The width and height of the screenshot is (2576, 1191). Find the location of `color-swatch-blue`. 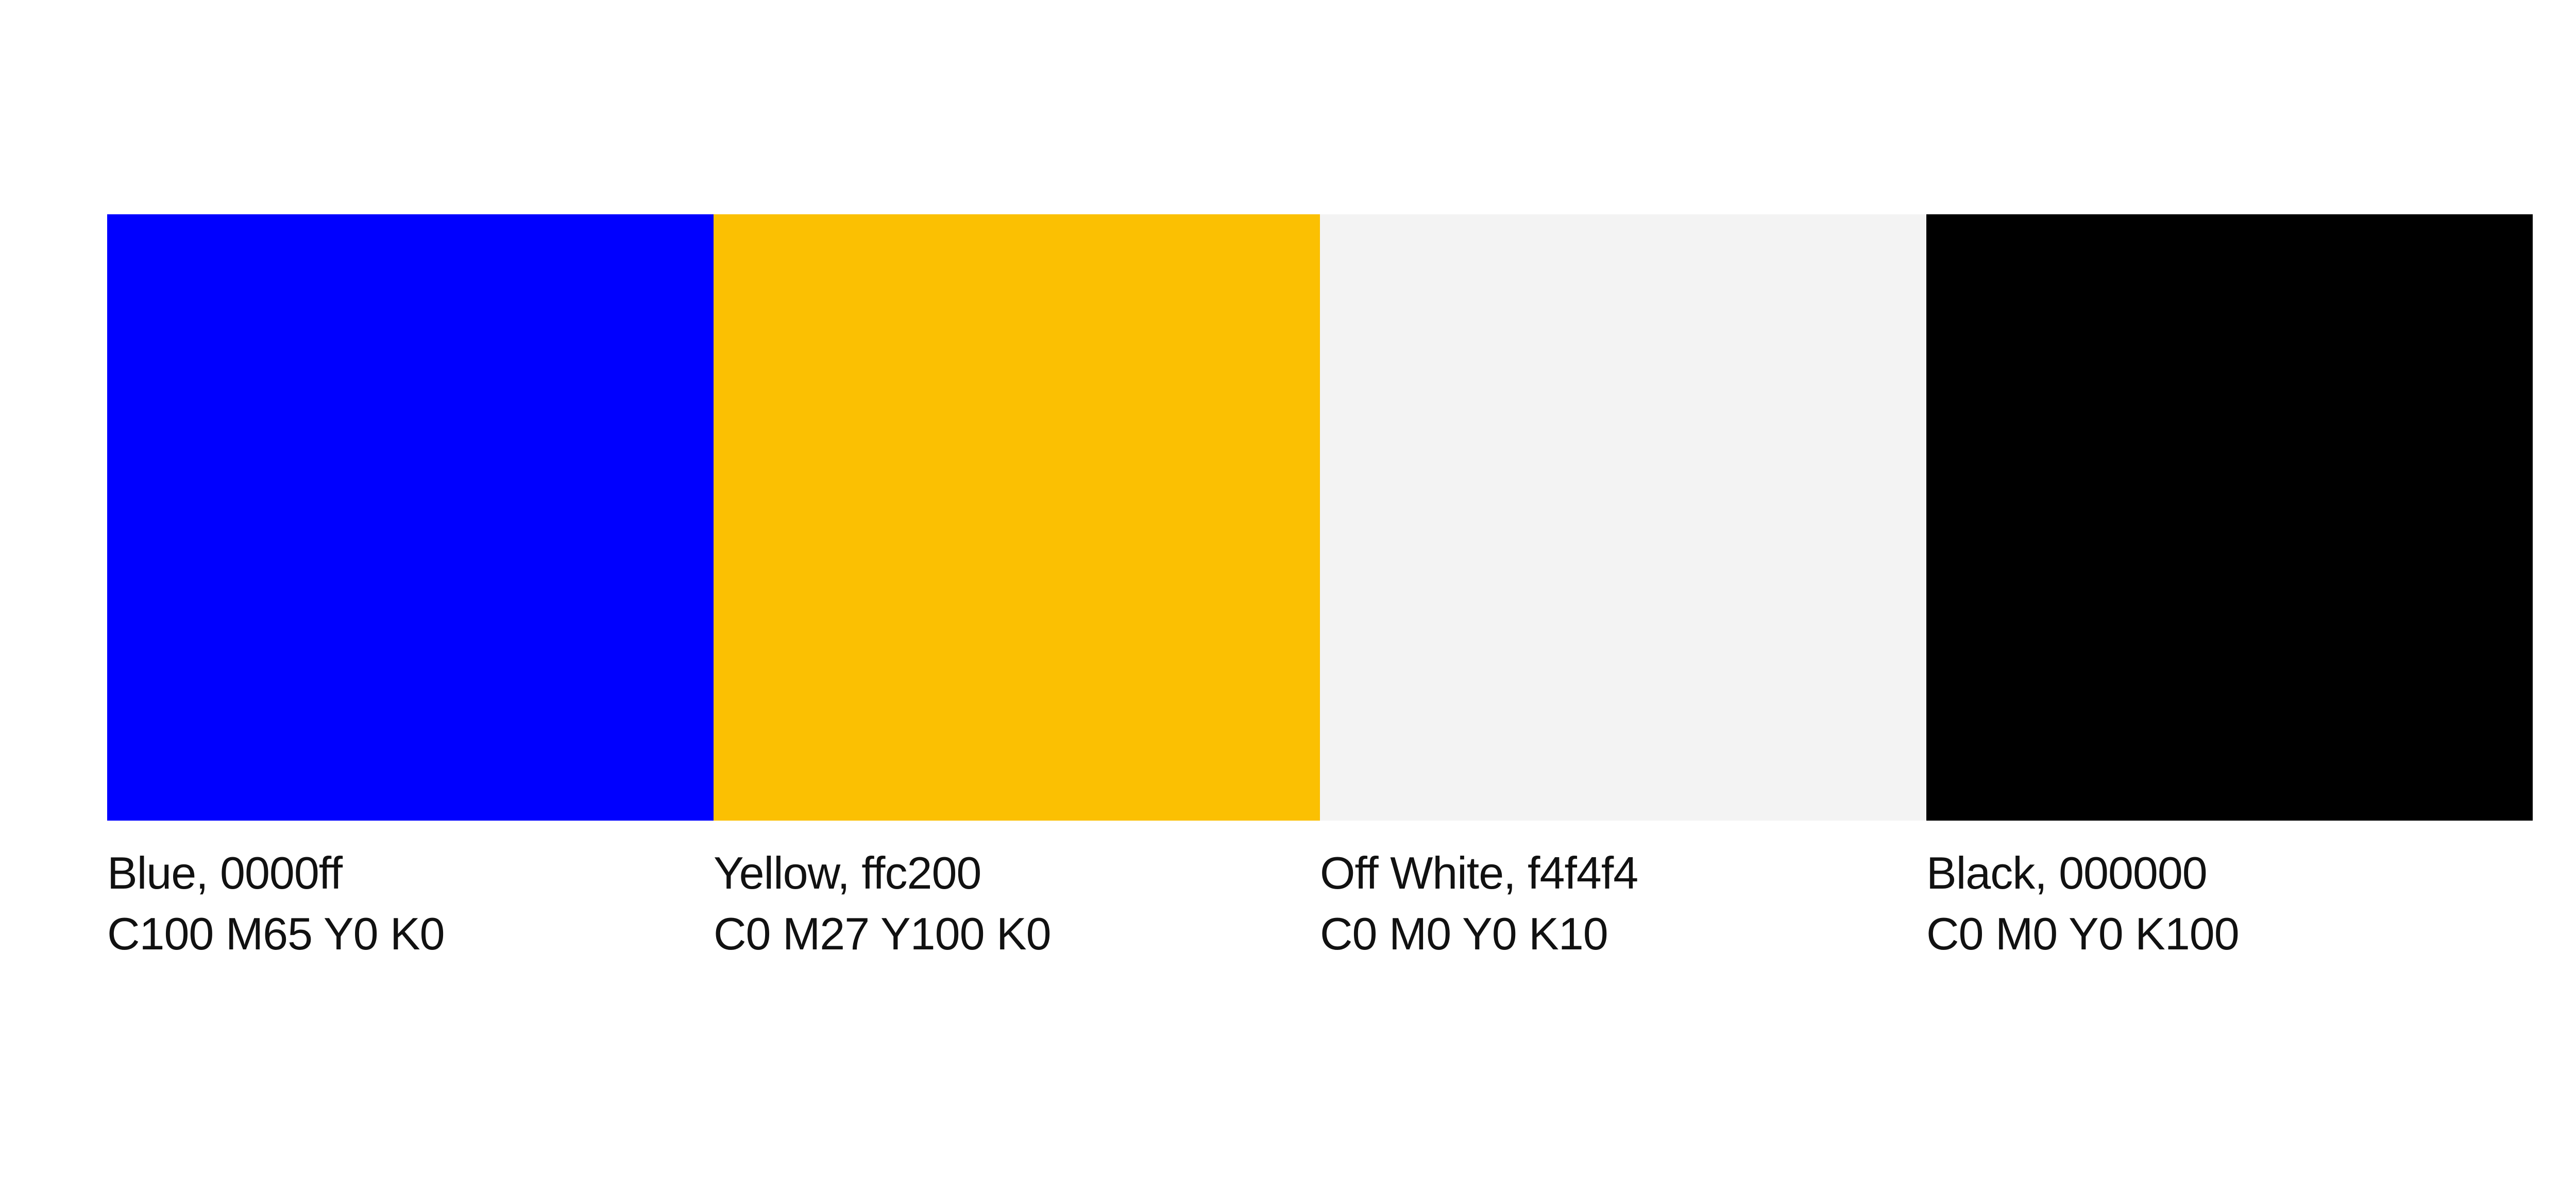

color-swatch-blue is located at coordinates (410, 517).